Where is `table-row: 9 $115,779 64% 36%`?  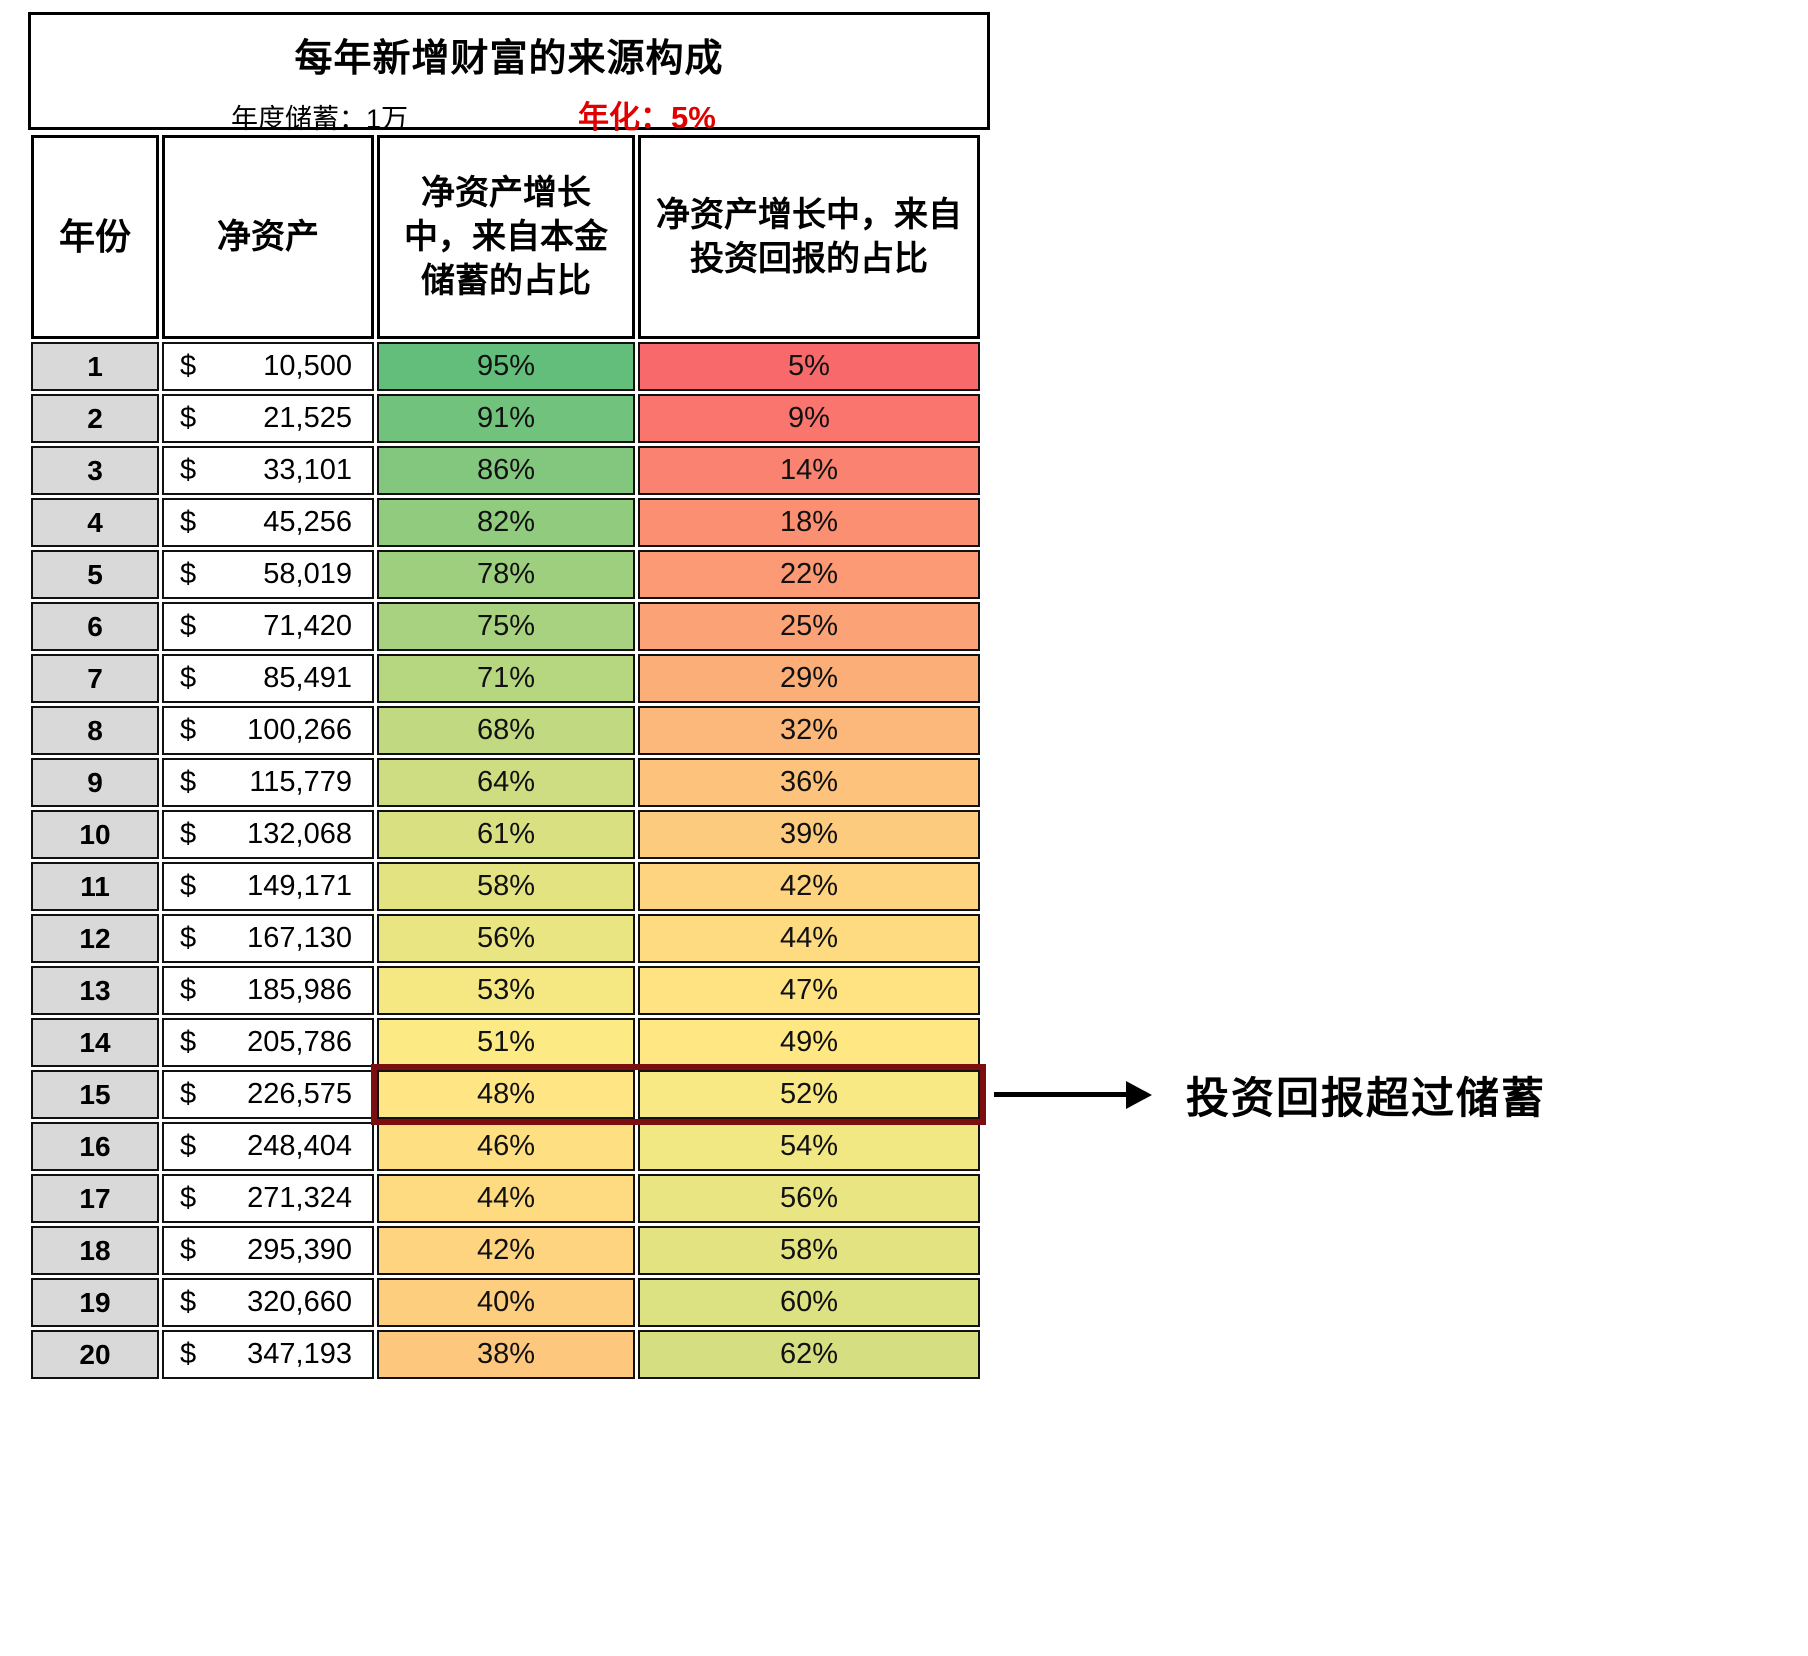 table-row: 9 $115,779 64% 36% is located at coordinates (505, 782).